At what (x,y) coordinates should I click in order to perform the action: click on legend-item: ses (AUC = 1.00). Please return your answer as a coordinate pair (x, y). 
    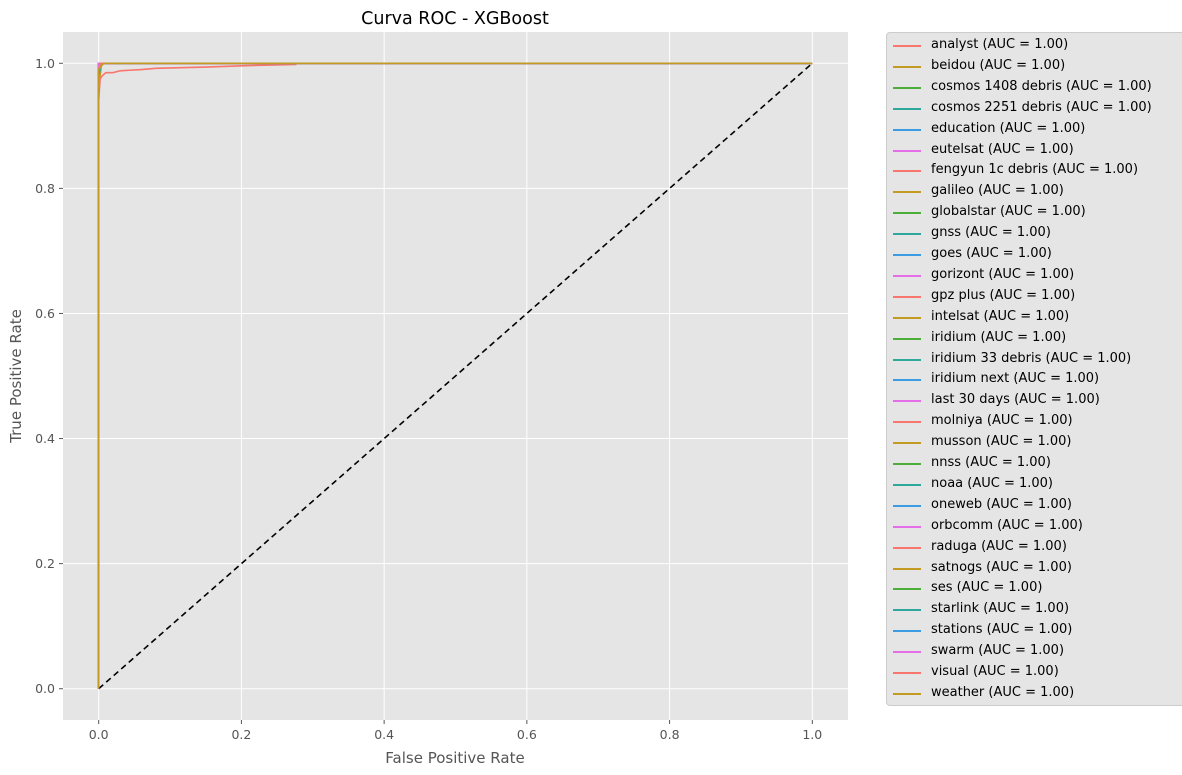
    Looking at the image, I should click on (1034, 589).